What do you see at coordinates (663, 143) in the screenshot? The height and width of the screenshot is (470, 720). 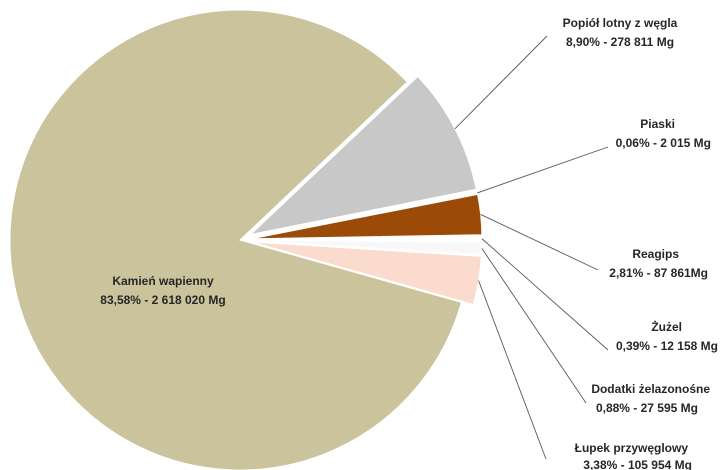 I see `label-value-piaski: 0,06% - 2 015 Mg` at bounding box center [663, 143].